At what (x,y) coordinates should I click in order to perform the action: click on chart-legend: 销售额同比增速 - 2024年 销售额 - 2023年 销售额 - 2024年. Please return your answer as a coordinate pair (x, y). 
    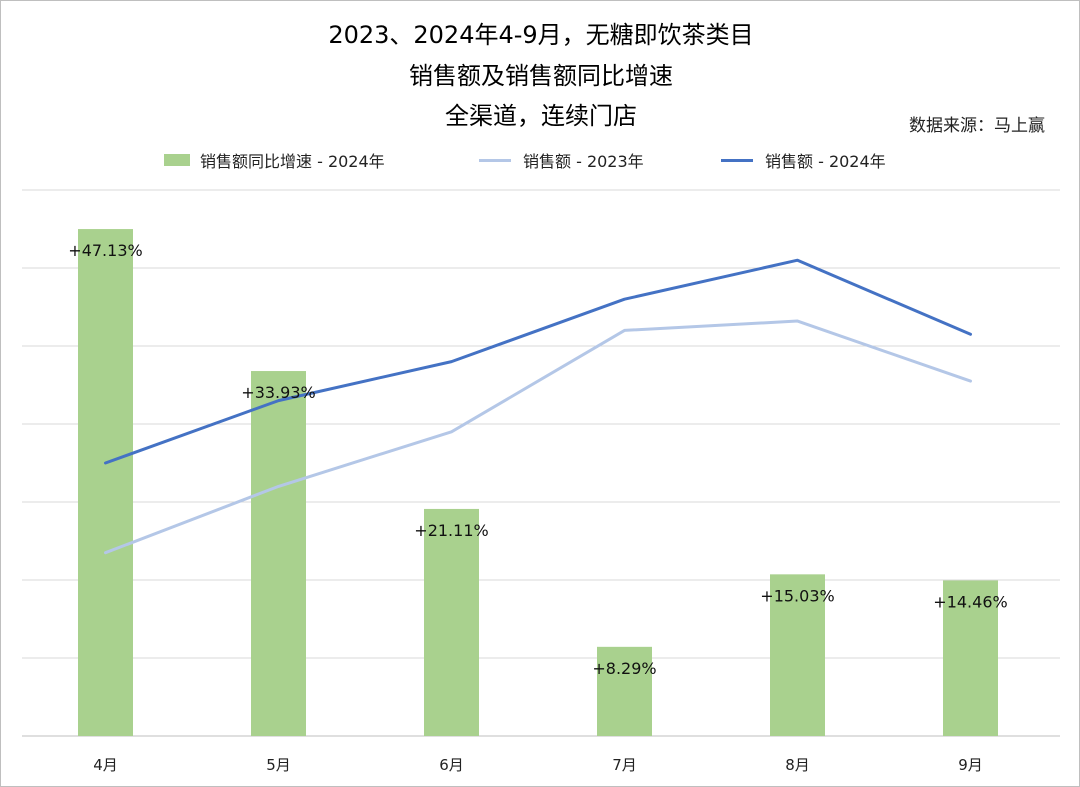
    Looking at the image, I should click on (540, 160).